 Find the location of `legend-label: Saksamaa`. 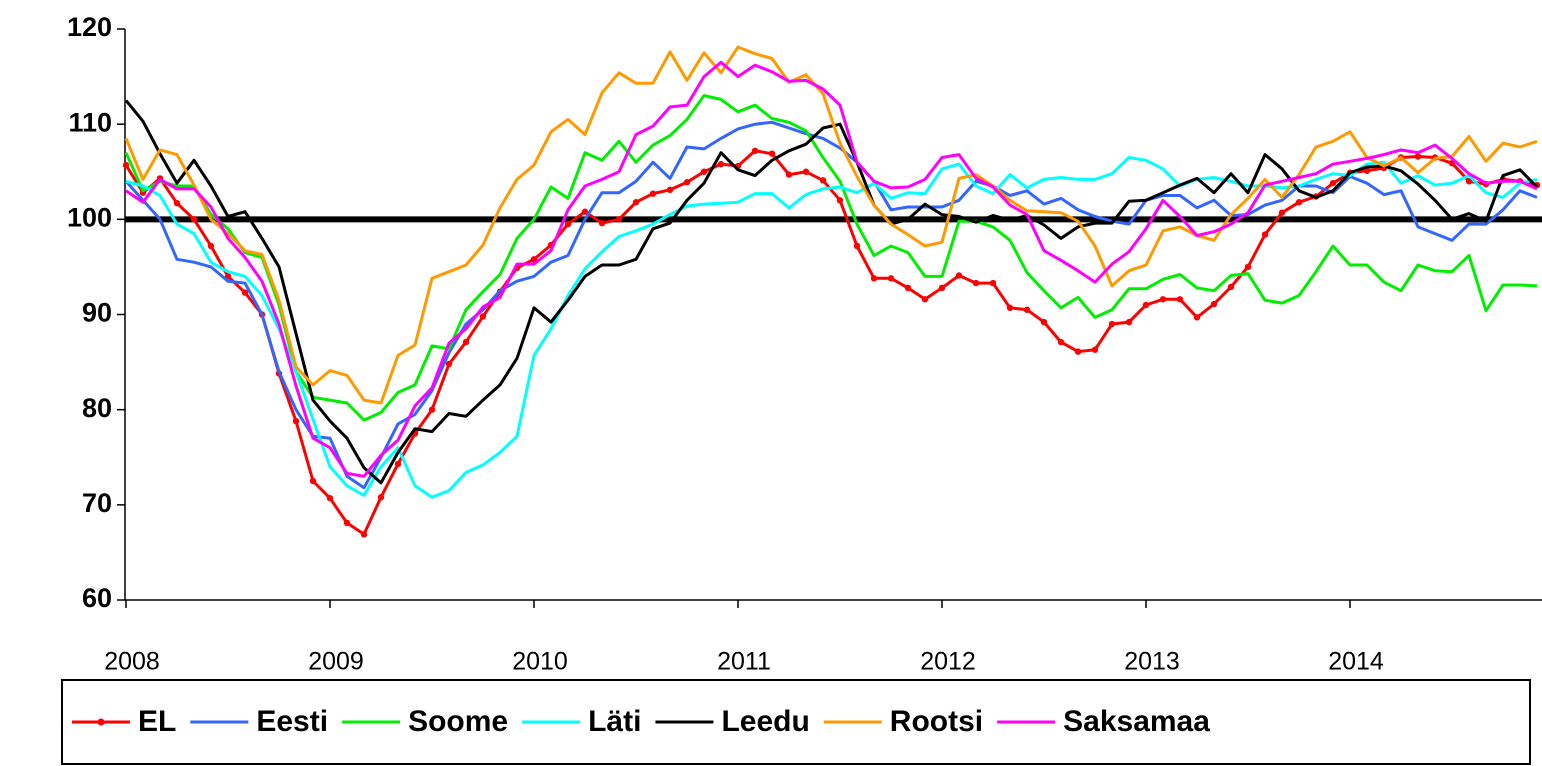

legend-label: Saksamaa is located at coordinates (1136, 721).